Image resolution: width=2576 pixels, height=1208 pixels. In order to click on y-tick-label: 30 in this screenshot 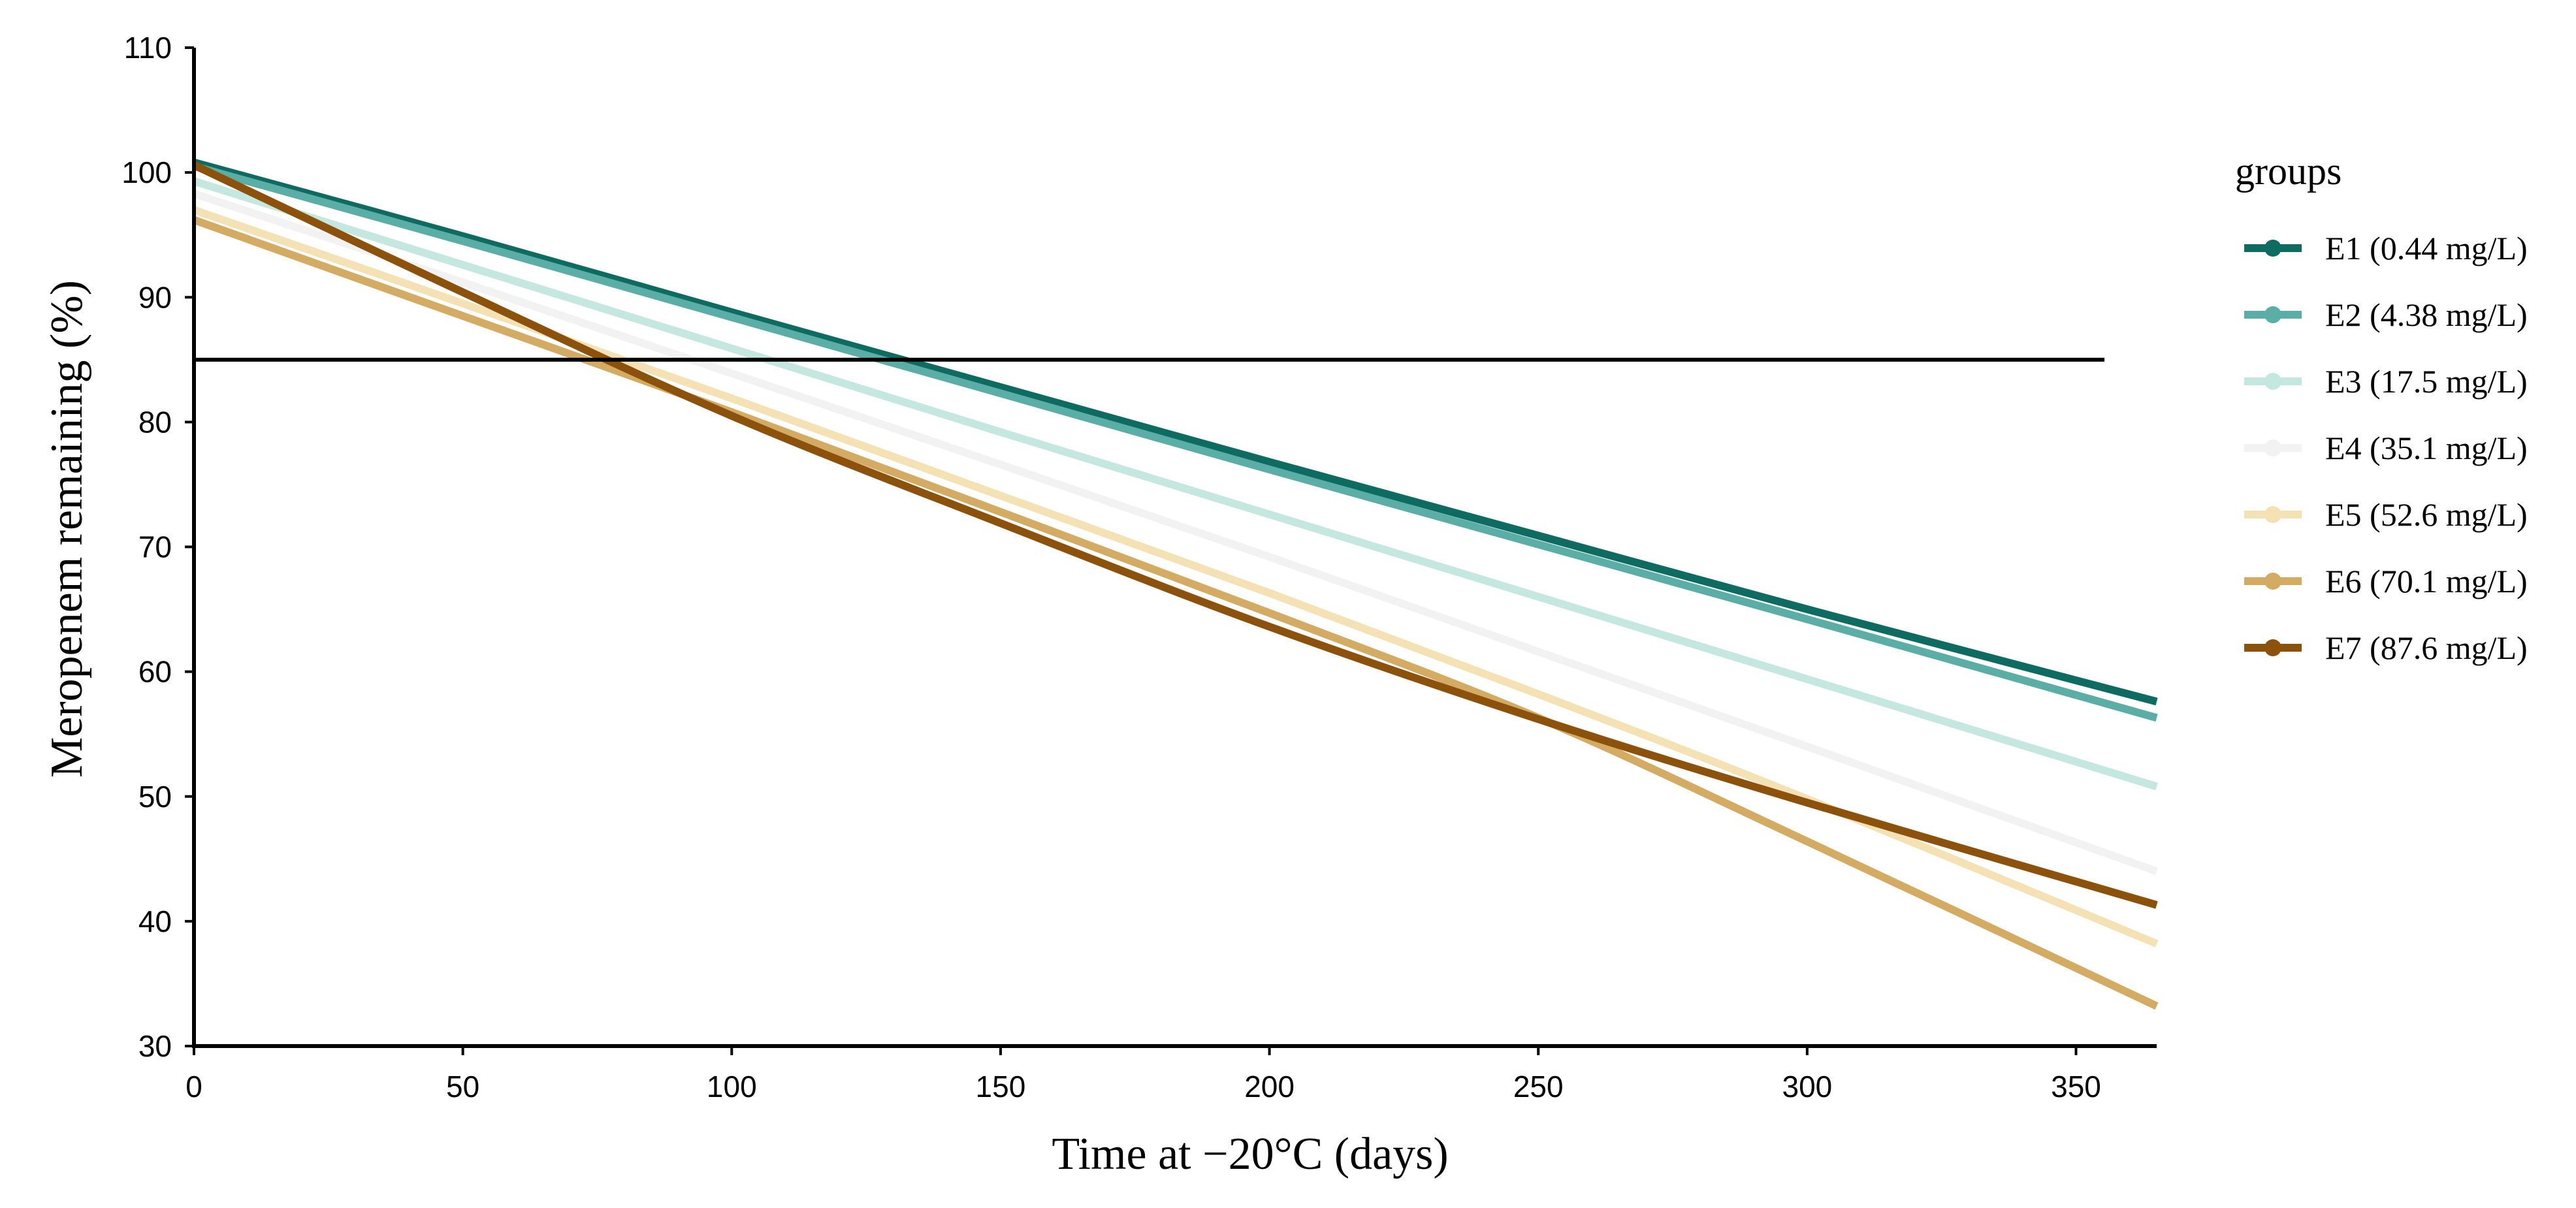, I will do `click(155, 1046)`.